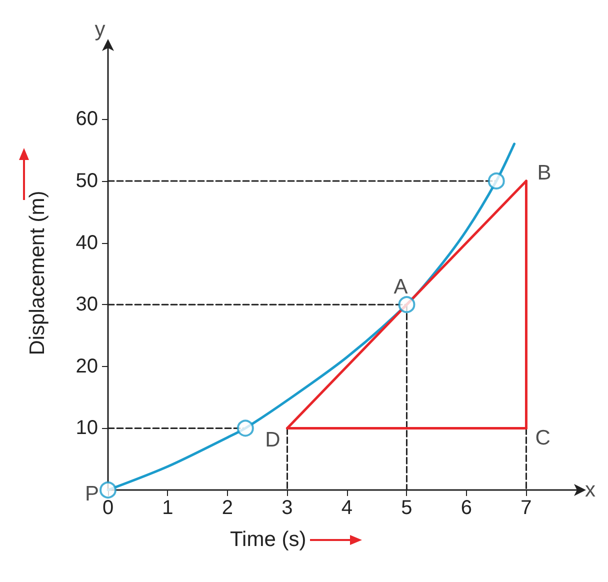  I want to click on y-tick-label: 60, so click(87, 119).